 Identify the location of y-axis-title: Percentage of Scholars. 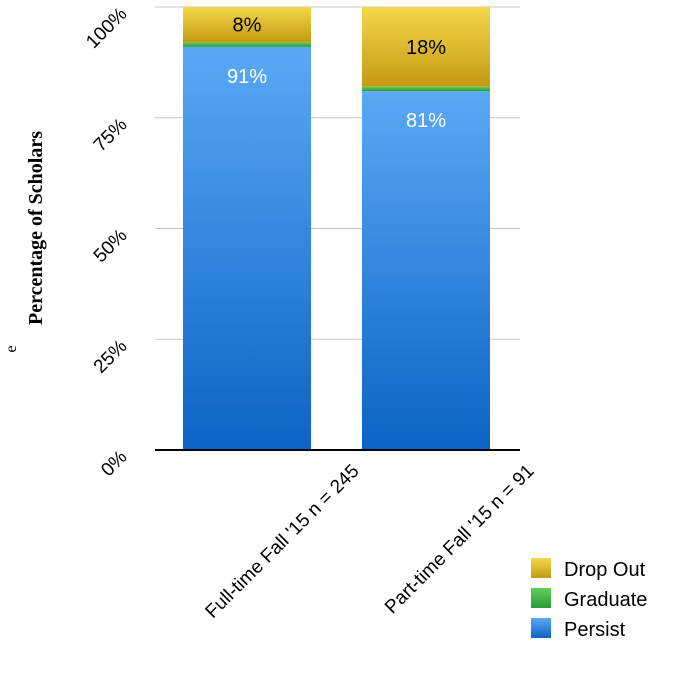
(36, 228).